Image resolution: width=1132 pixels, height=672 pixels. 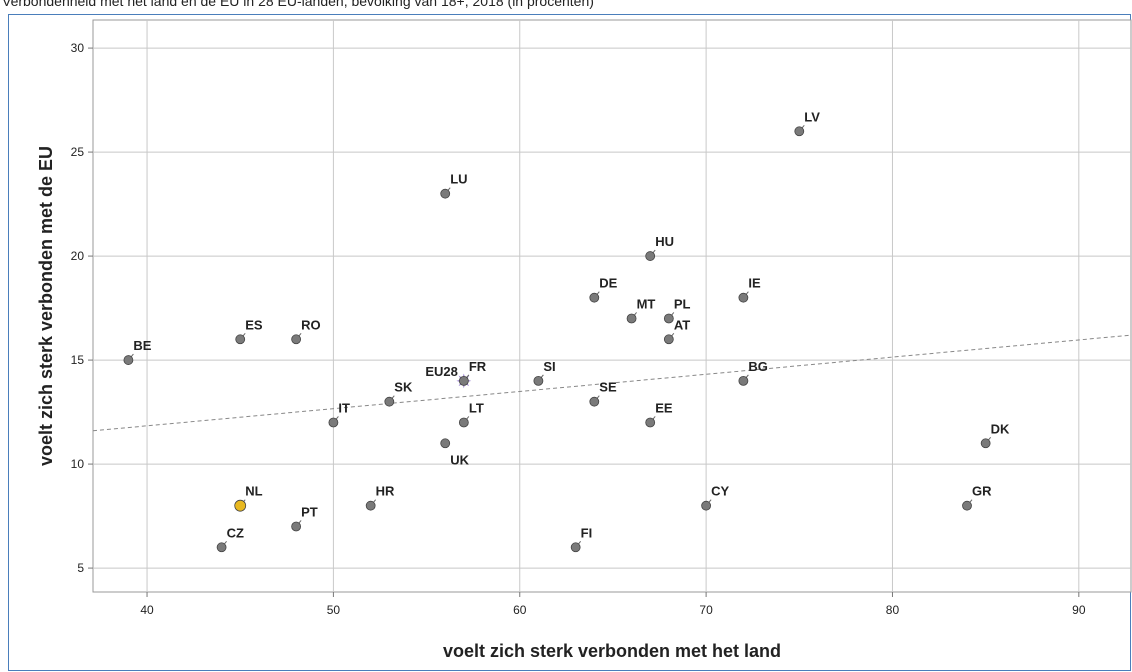 I want to click on point-label: AT, so click(x=682, y=324).